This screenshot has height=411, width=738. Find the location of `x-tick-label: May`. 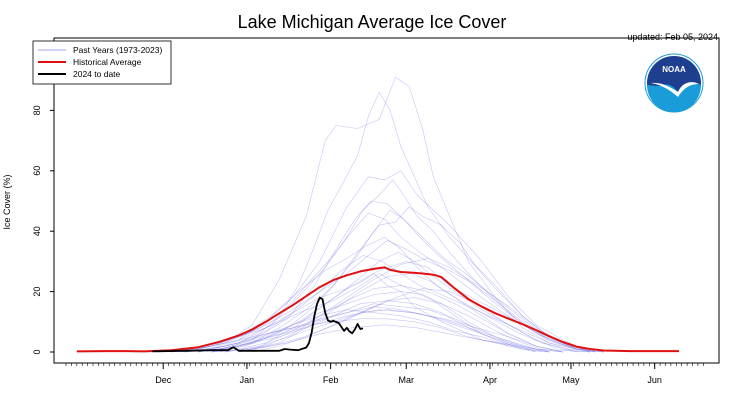

x-tick-label: May is located at coordinates (571, 380).